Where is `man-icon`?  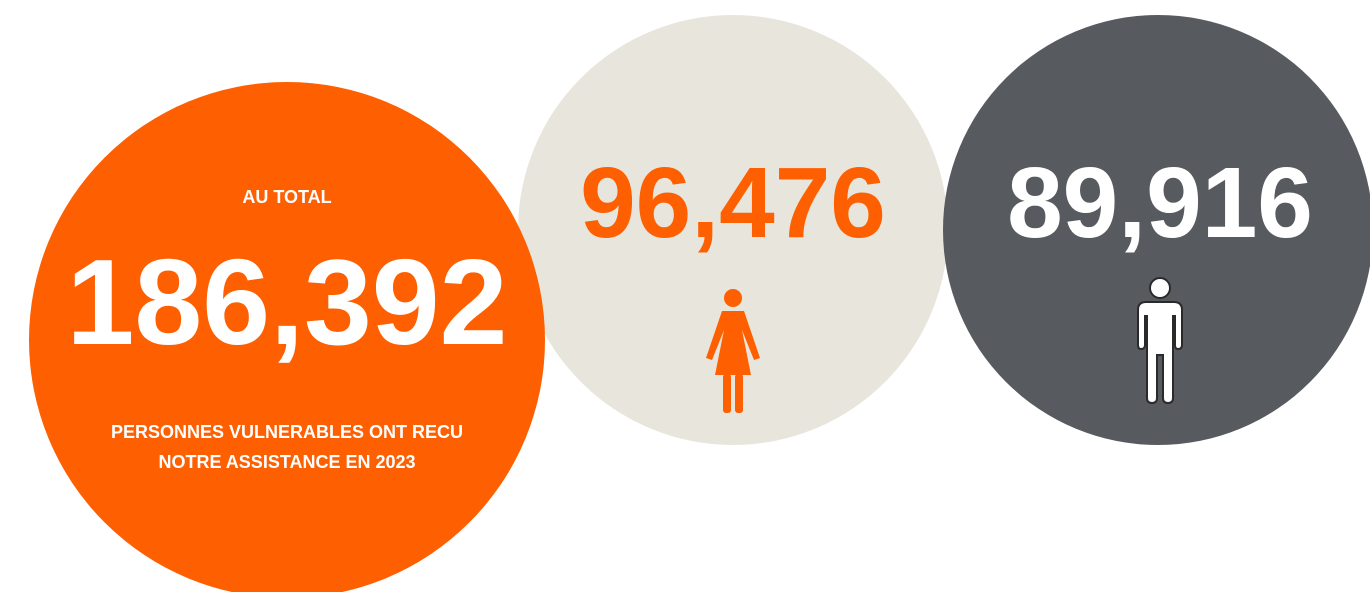 man-icon is located at coordinates (1160, 341).